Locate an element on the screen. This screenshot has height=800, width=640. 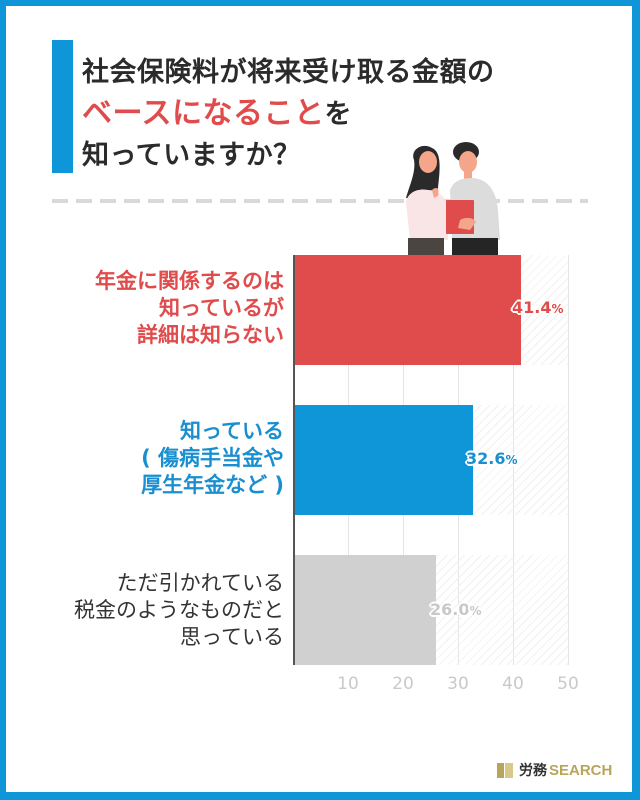
value-label-aware: 32.6% is located at coordinates (492, 458).